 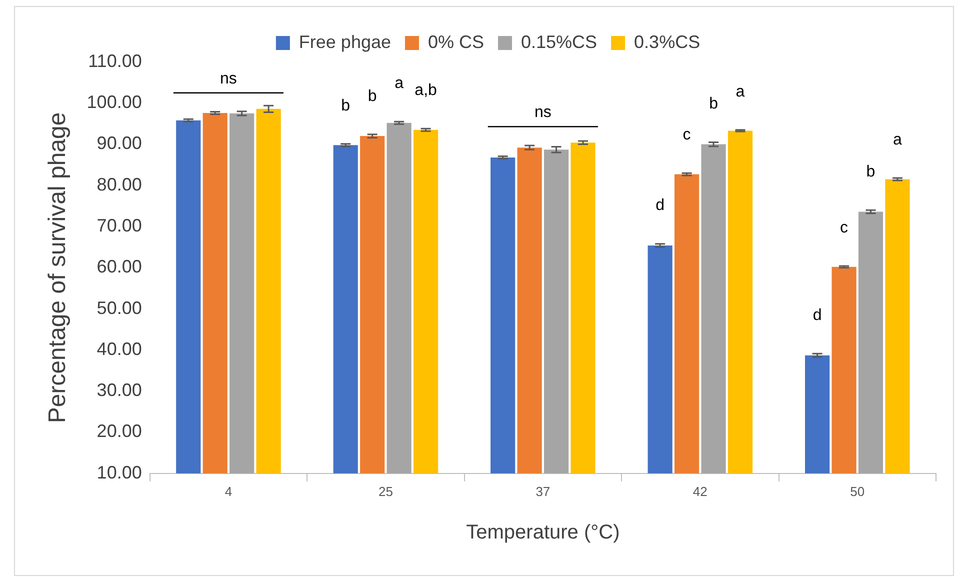 What do you see at coordinates (58, 268) in the screenshot?
I see `y-axis-title: Percentage of survival phage` at bounding box center [58, 268].